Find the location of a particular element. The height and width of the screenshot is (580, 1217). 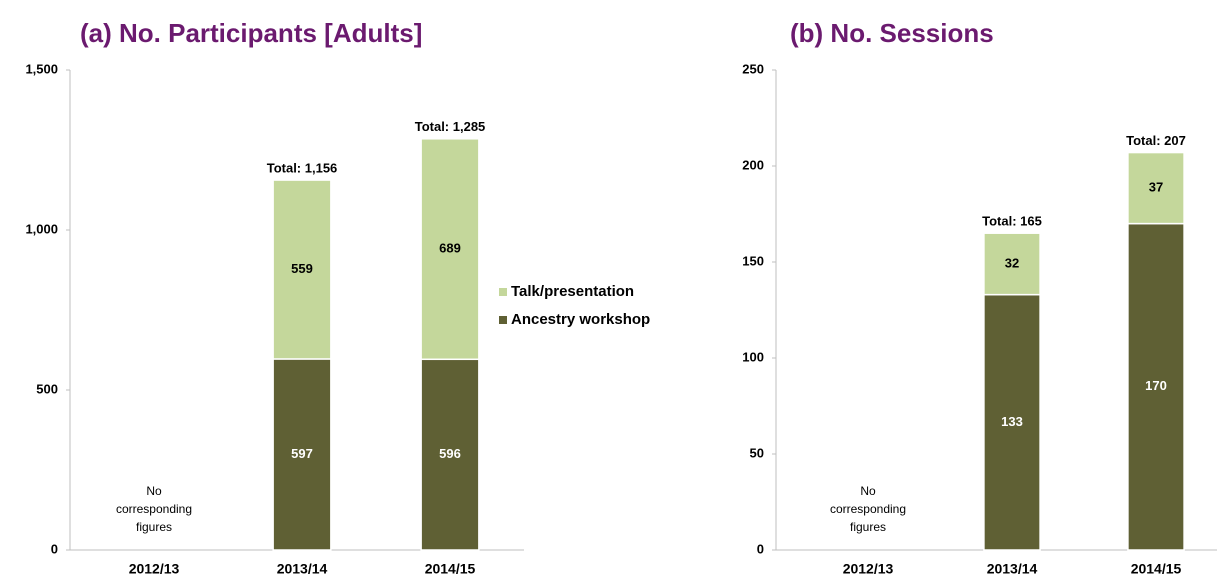

value-label: 597 is located at coordinates (302, 453).